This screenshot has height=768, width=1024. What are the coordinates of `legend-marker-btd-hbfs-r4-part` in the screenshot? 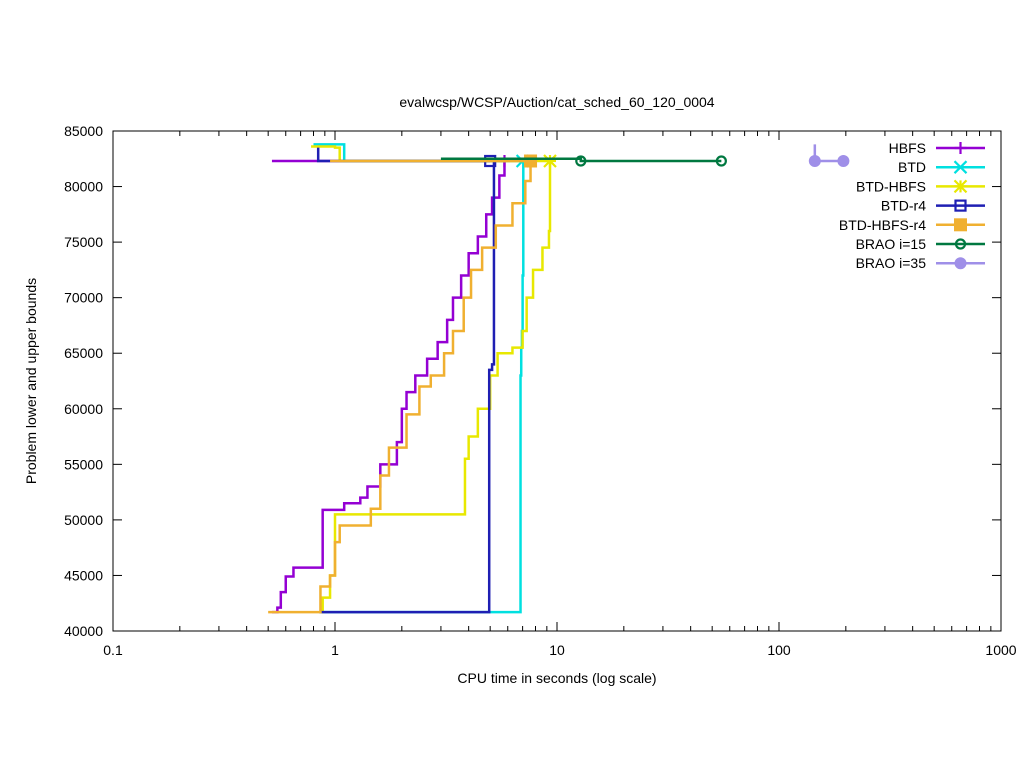 It's located at (960, 225).